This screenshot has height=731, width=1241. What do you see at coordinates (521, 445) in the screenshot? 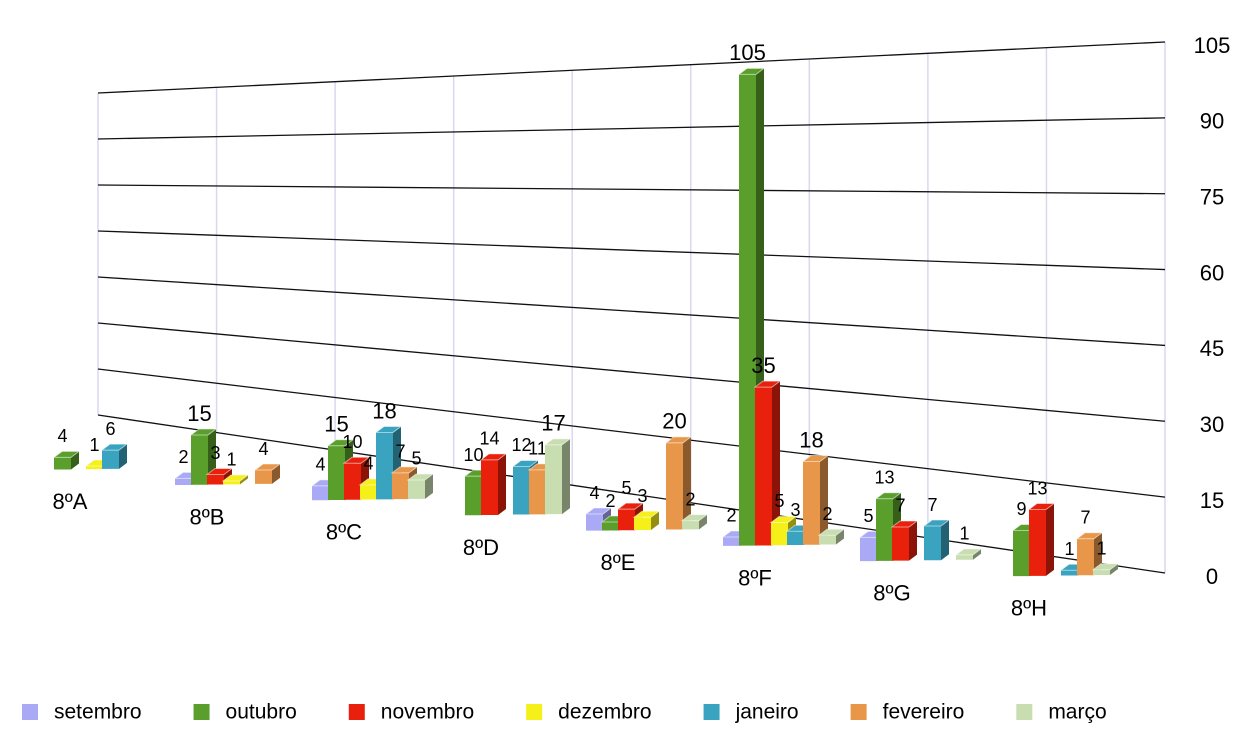
I see `data-label: 12` at bounding box center [521, 445].